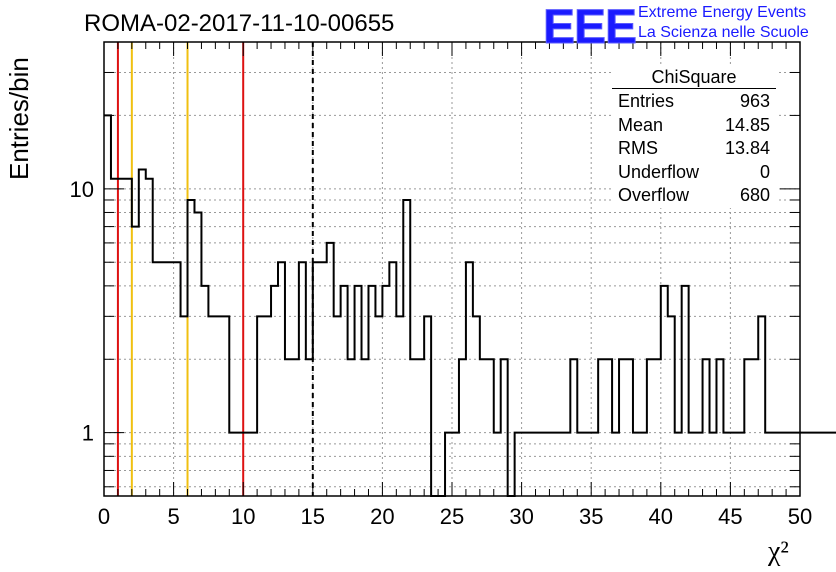 The image size is (836, 572). What do you see at coordinates (646, 101) in the screenshot?
I see `stats-label: Entries` at bounding box center [646, 101].